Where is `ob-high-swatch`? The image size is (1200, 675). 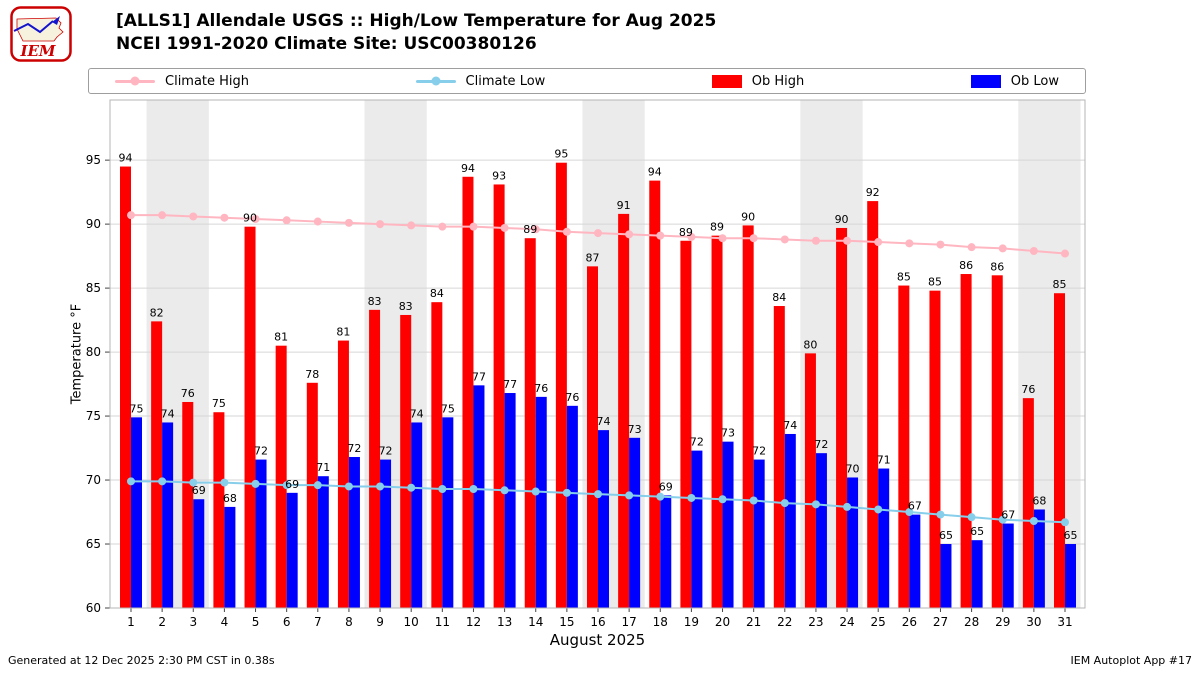 ob-high-swatch is located at coordinates (726, 81).